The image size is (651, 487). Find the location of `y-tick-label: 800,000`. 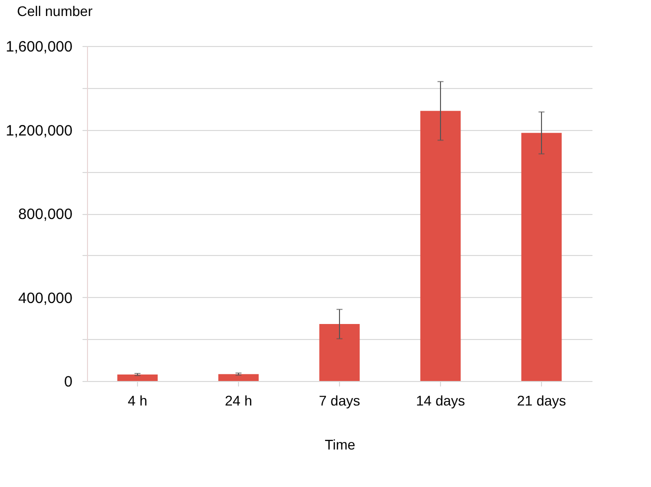

y-tick-label: 800,000 is located at coordinates (45, 214).